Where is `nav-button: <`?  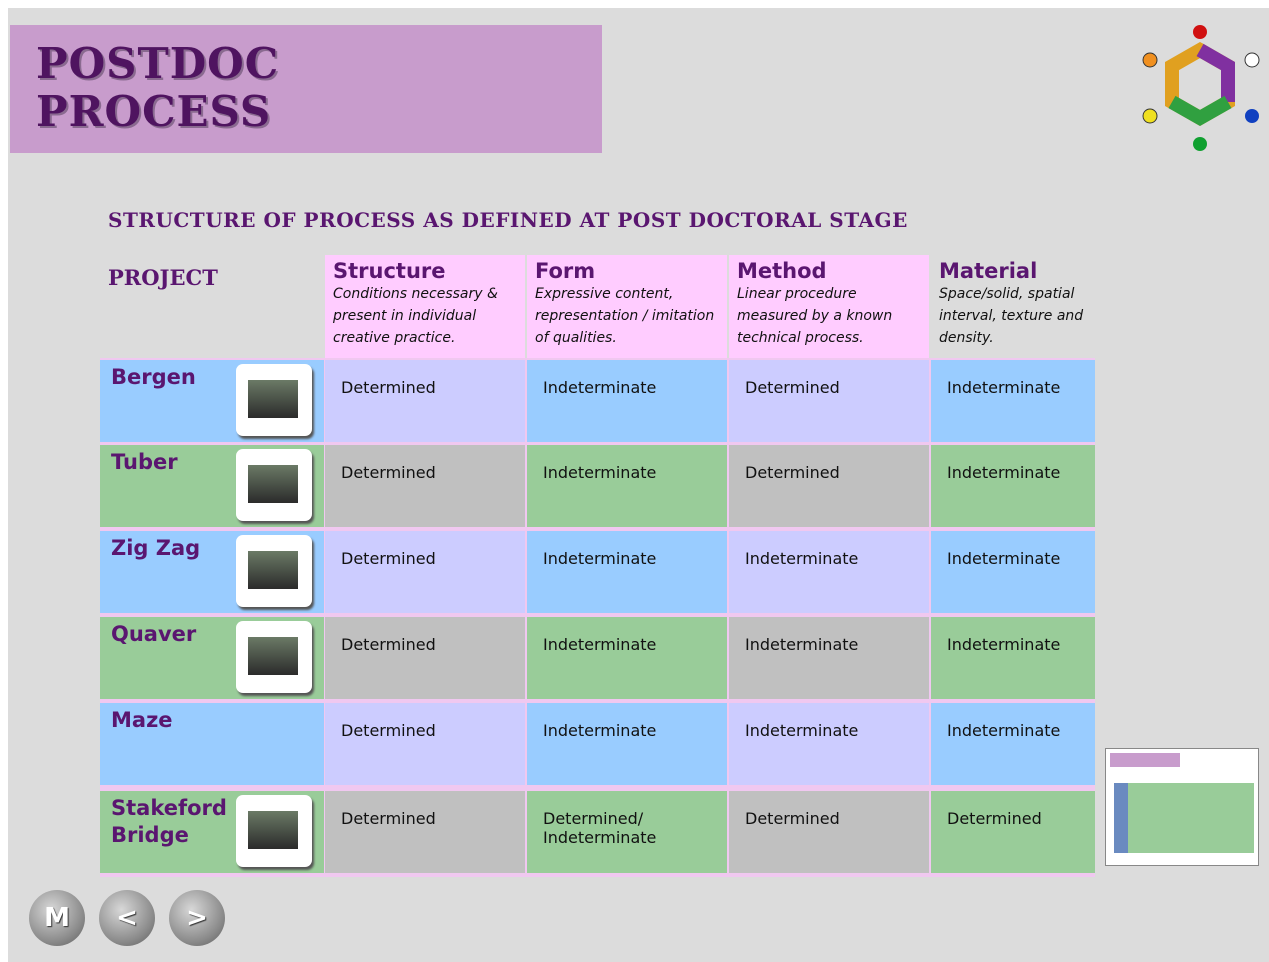 nav-button: < is located at coordinates (127, 918).